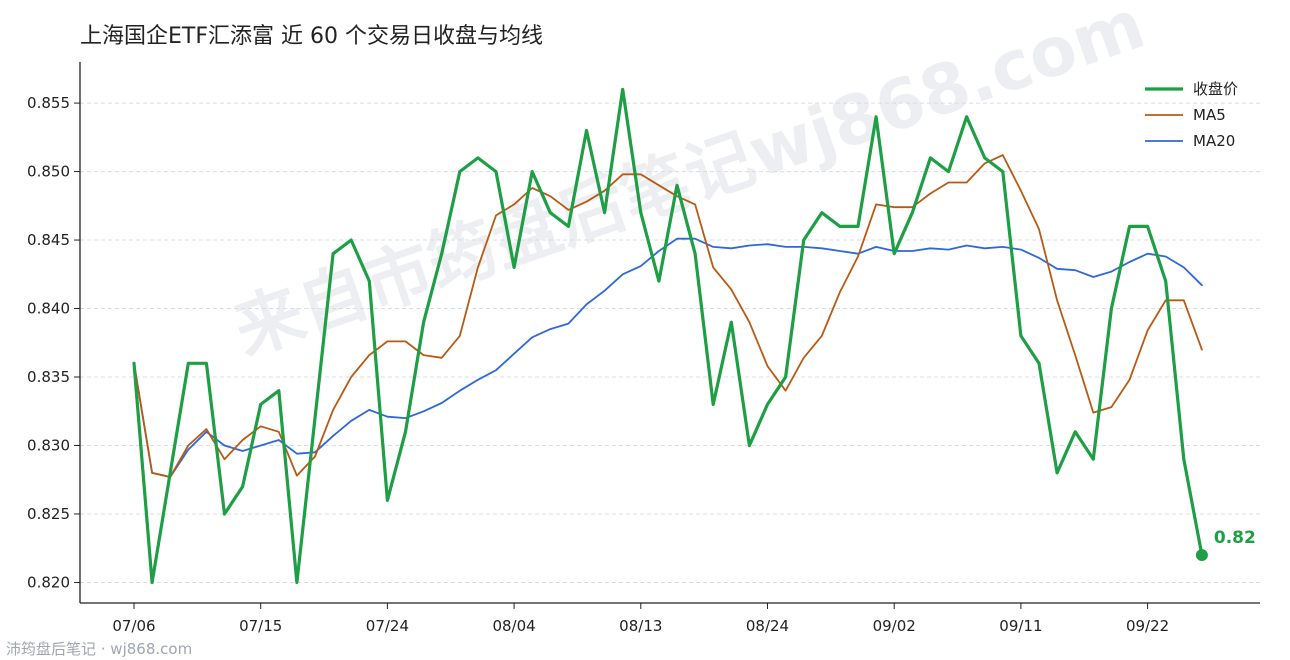 The image size is (1290, 660). What do you see at coordinates (767, 626) in the screenshot?
I see `x-tick-label: 08/24` at bounding box center [767, 626].